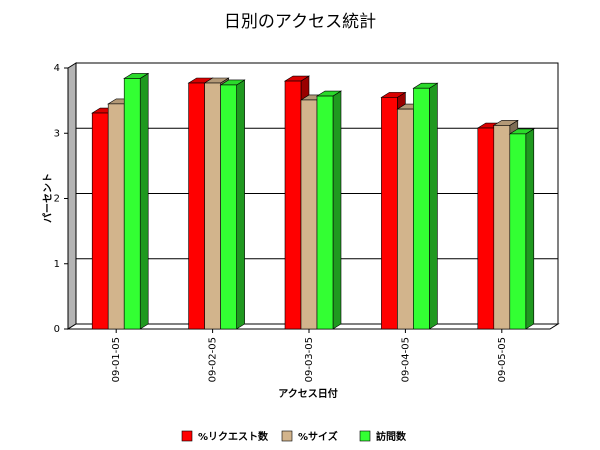  What do you see at coordinates (48, 198) in the screenshot?
I see `y-axis-label: パーセント` at bounding box center [48, 198].